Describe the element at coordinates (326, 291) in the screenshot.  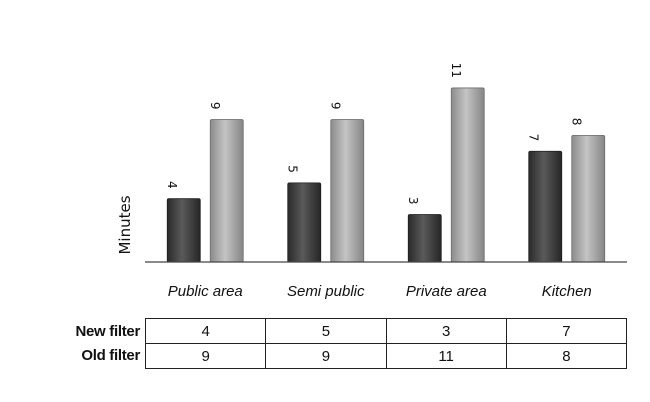
I see `category-label: Semi public` at that location.